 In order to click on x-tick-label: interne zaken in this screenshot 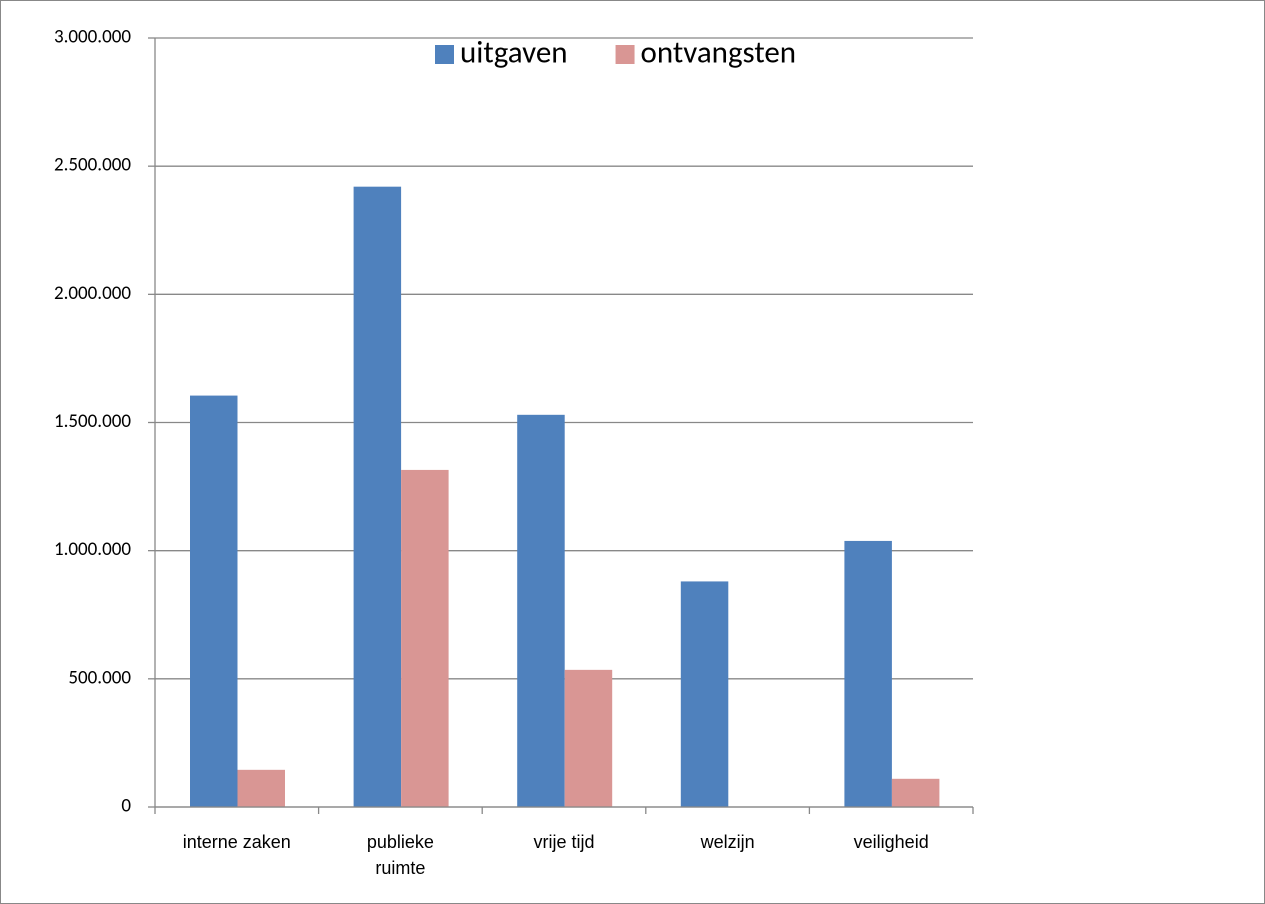, I will do `click(236, 842)`.